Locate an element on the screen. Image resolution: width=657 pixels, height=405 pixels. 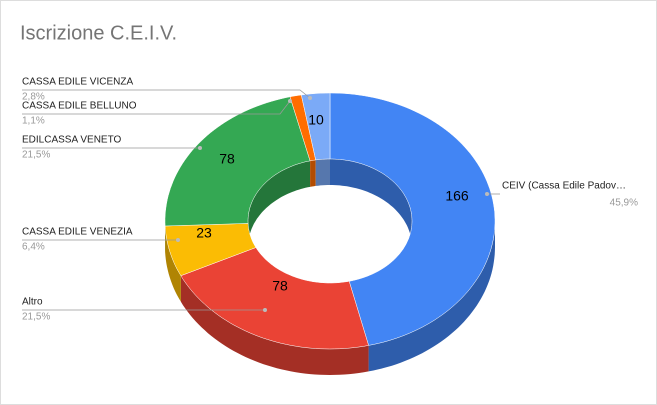
percent-label: 45,9% is located at coordinates (624, 203).